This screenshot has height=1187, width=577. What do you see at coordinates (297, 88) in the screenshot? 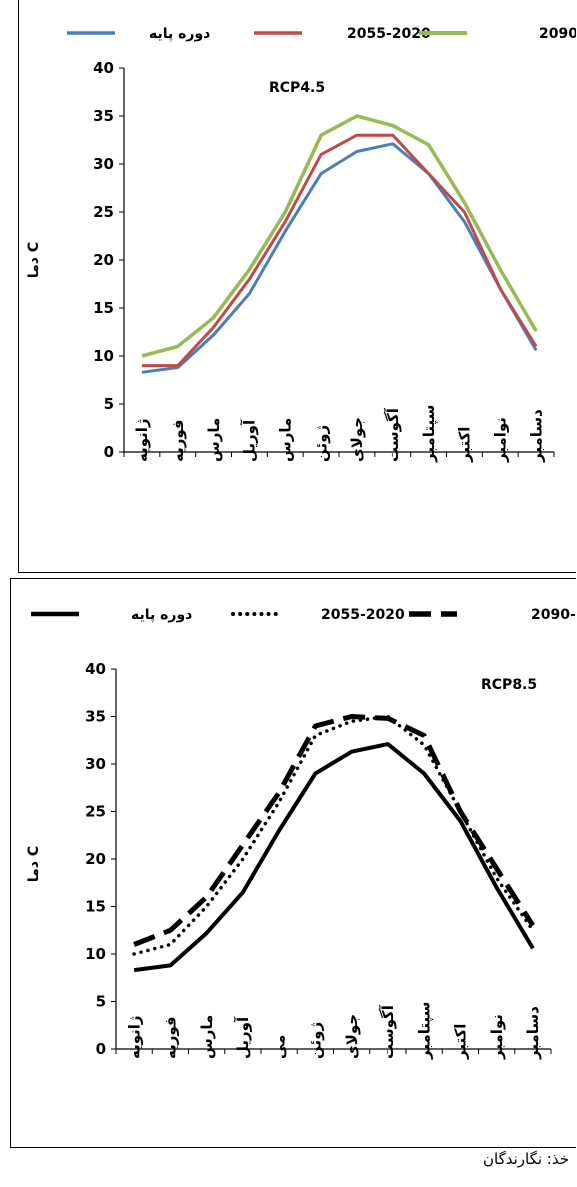
I see `scenario-label: RCP4.5` at bounding box center [297, 88].